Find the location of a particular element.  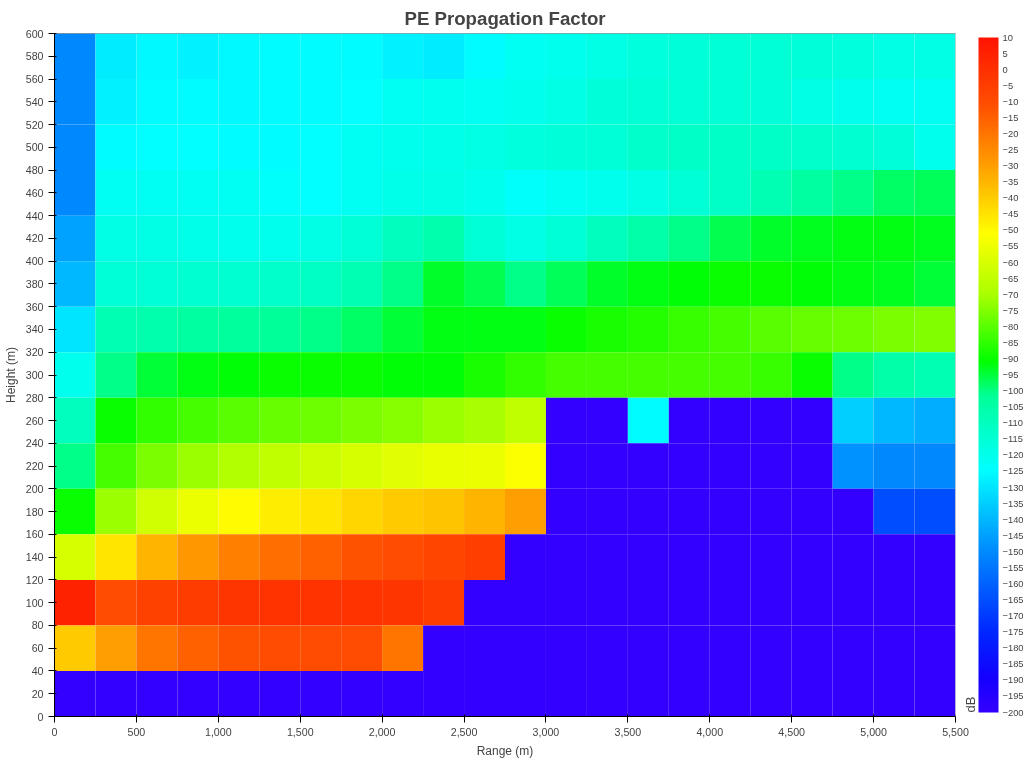

color-bar-label: −150 is located at coordinates (1013, 551).